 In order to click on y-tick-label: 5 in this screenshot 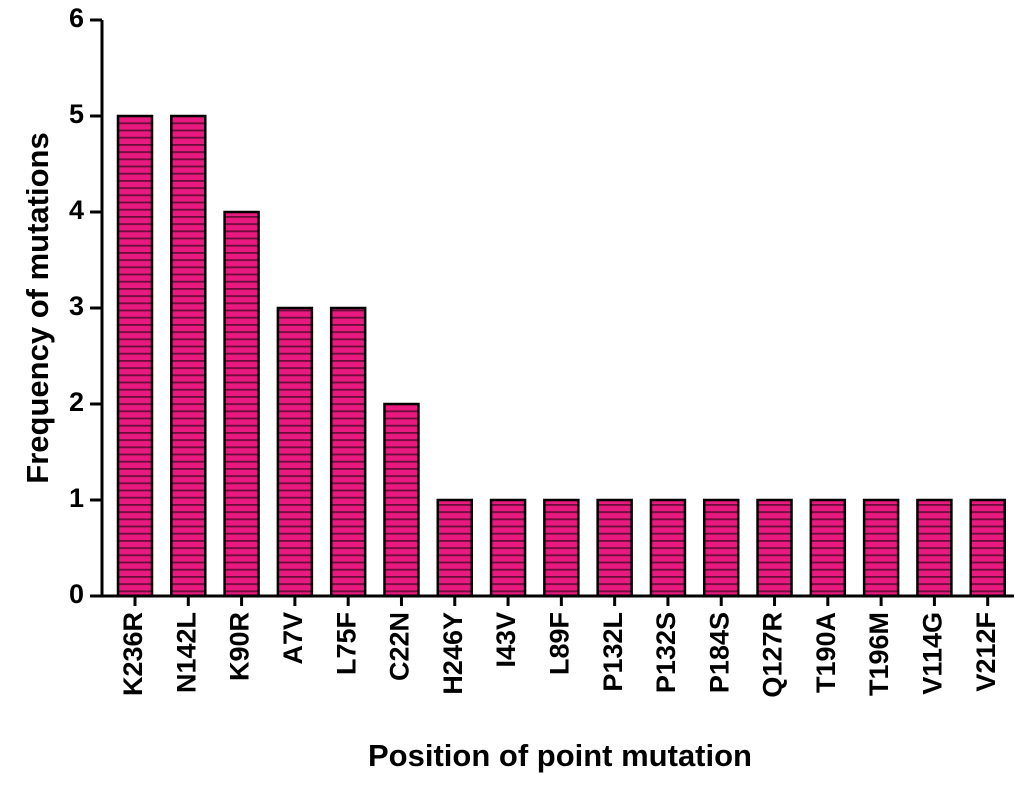, I will do `click(76, 114)`.